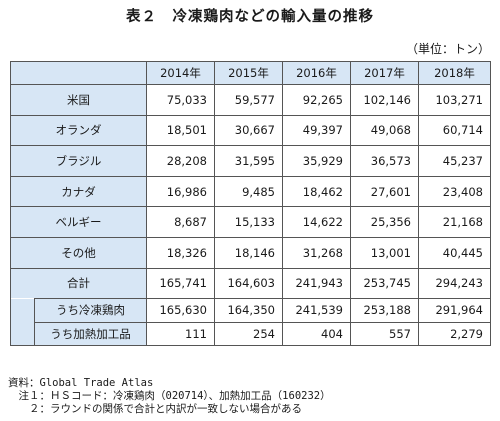 The height and width of the screenshot is (421, 500). I want to click on table-row: ブラジル 28,208 31,595 35,929 36,573 45,237, so click(250, 161).